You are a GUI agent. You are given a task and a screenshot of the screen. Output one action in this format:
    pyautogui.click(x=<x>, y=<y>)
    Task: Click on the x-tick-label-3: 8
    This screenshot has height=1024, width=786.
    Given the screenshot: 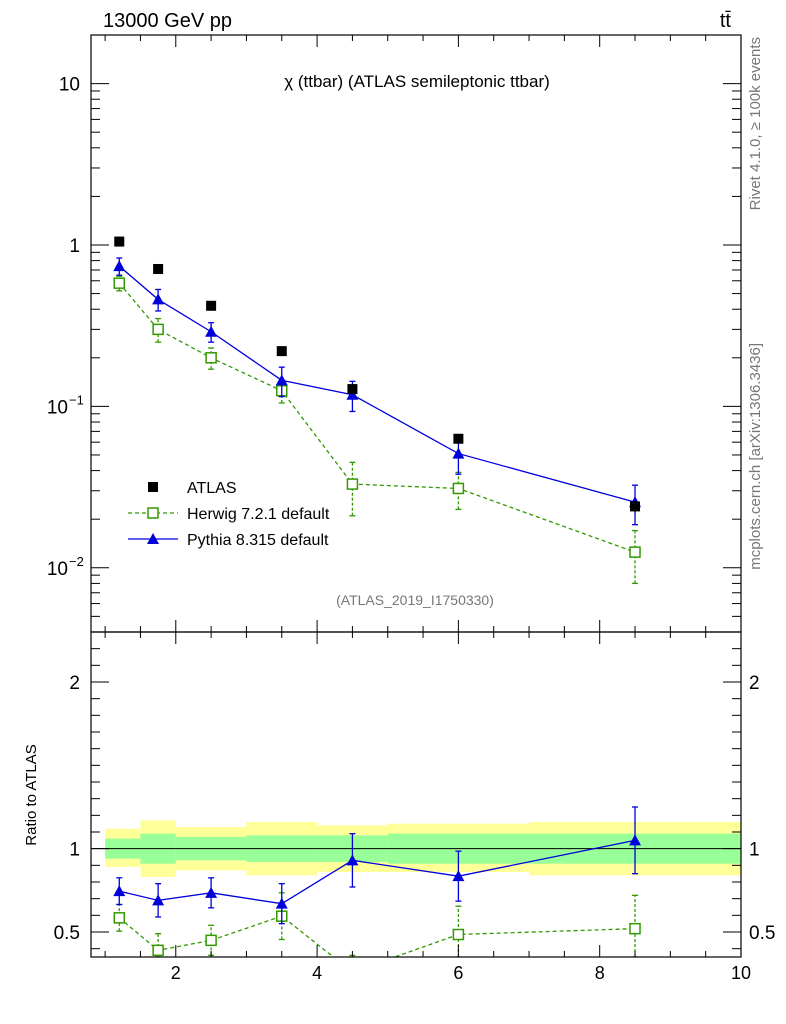 What is the action you would take?
    pyautogui.click(x=600, y=973)
    